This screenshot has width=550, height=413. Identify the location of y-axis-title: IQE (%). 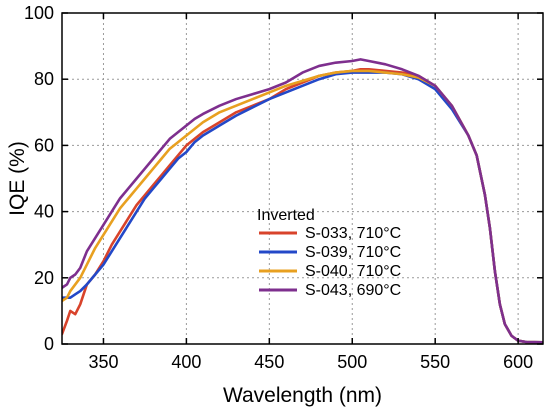
(17, 178).